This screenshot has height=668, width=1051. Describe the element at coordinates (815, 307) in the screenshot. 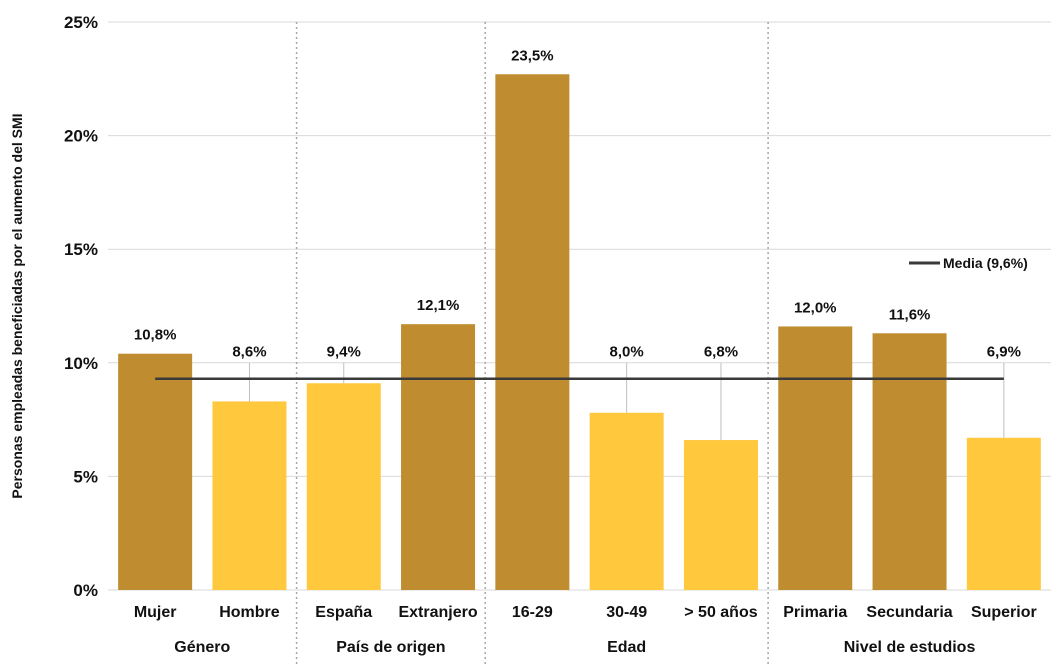

I see `data-label-7: 12,0%` at that location.